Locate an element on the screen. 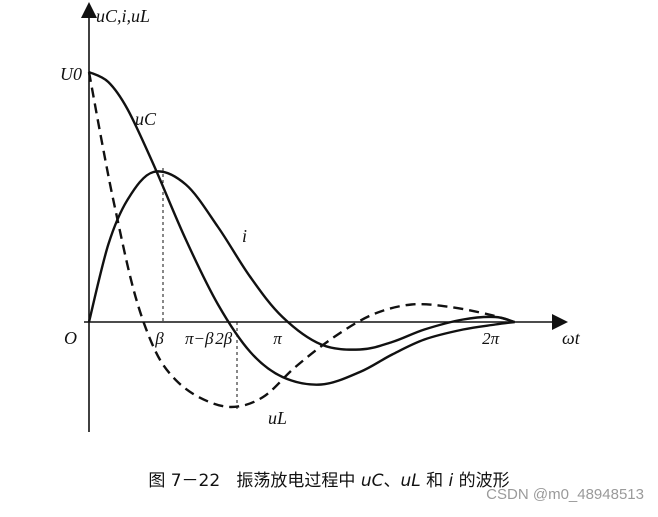 This screenshot has height=517, width=658. x-tick-label: β is located at coordinates (159, 338).